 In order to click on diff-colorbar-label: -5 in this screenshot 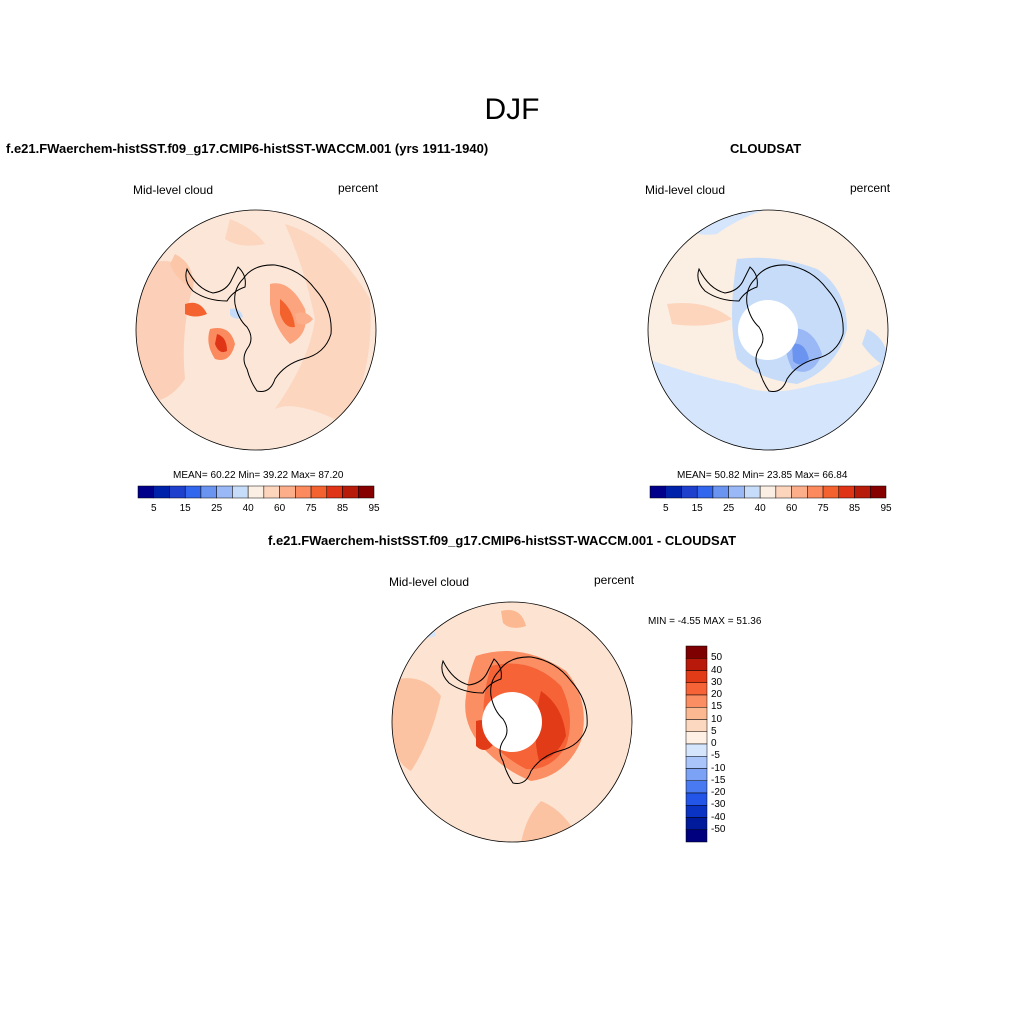, I will do `click(715, 756)`.